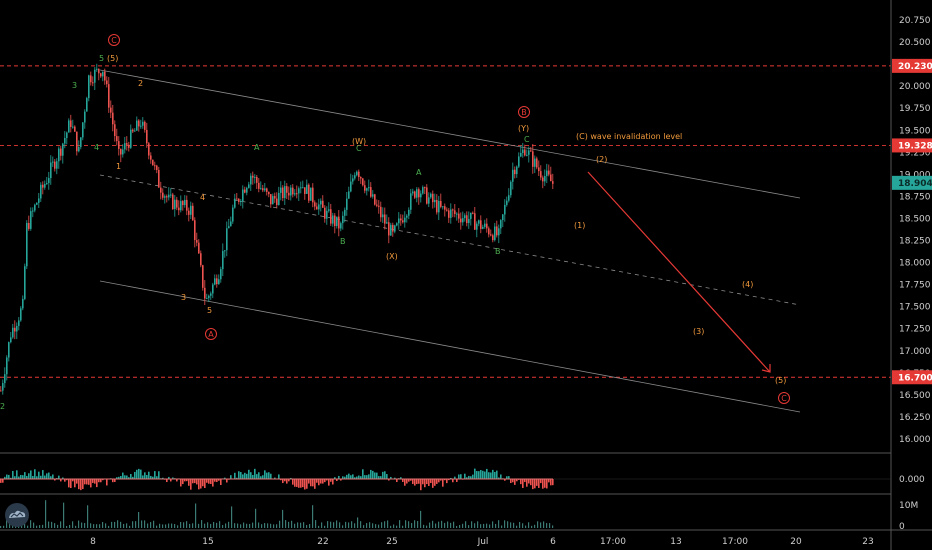  What do you see at coordinates (17, 515) in the screenshot?
I see `tradingview-cloud-icon` at bounding box center [17, 515].